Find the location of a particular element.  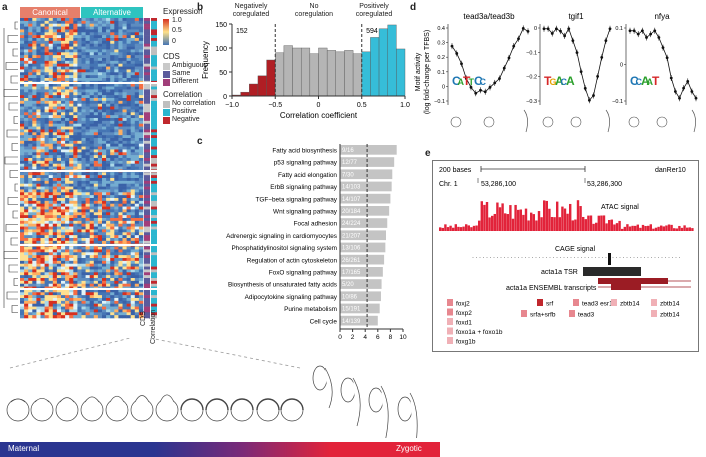

correlation-cell is located at coordinates (154, 208).